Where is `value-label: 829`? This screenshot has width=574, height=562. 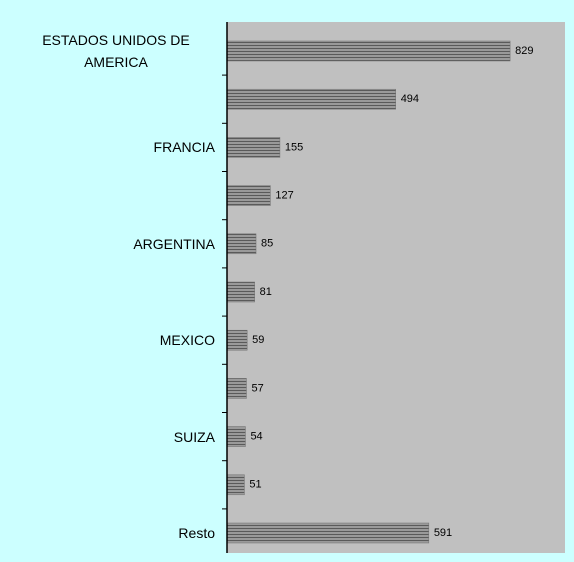 value-label: 829 is located at coordinates (524, 51).